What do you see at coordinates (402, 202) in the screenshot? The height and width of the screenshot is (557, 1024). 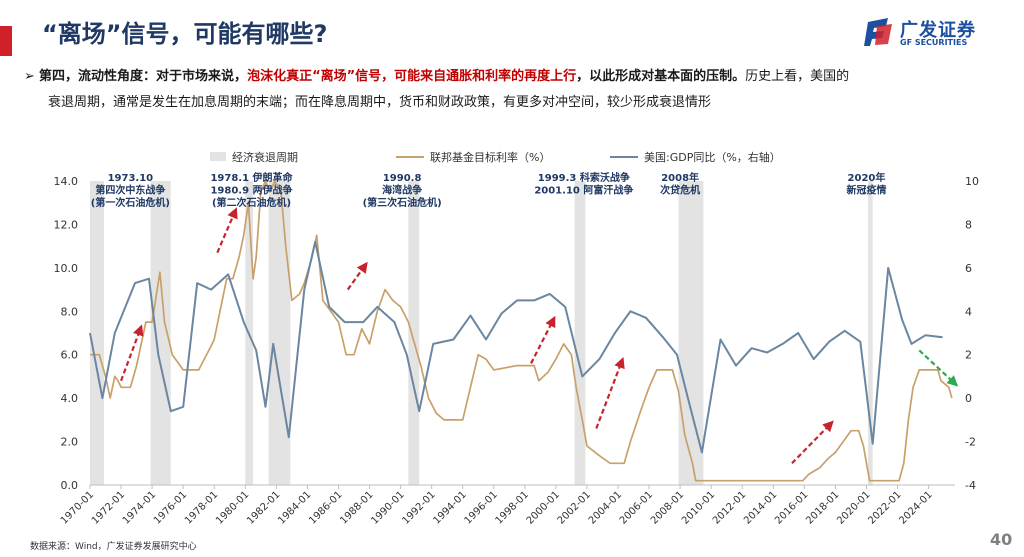 I see `event-annotation-line: (第三次石油危机)` at bounding box center [402, 202].